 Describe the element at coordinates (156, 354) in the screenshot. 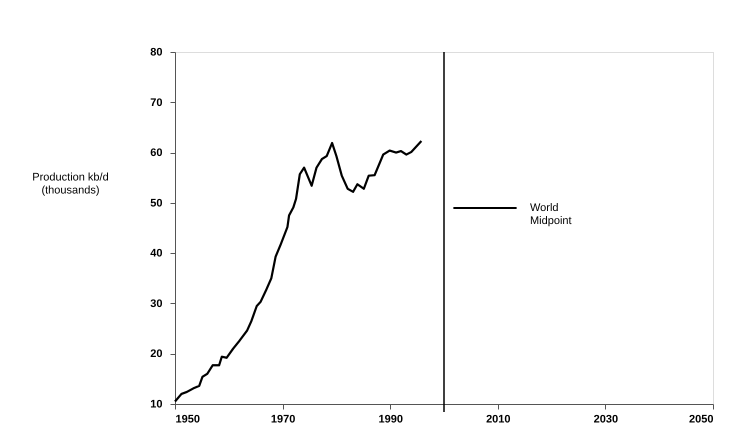

I see `y-tick-label: 20` at that location.